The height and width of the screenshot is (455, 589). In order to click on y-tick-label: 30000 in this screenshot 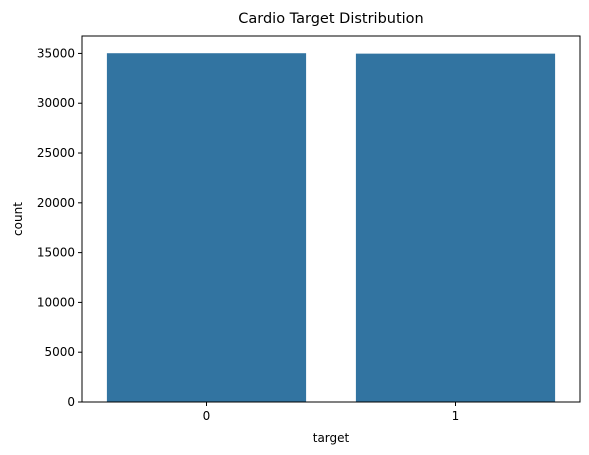, I will do `click(56, 103)`.